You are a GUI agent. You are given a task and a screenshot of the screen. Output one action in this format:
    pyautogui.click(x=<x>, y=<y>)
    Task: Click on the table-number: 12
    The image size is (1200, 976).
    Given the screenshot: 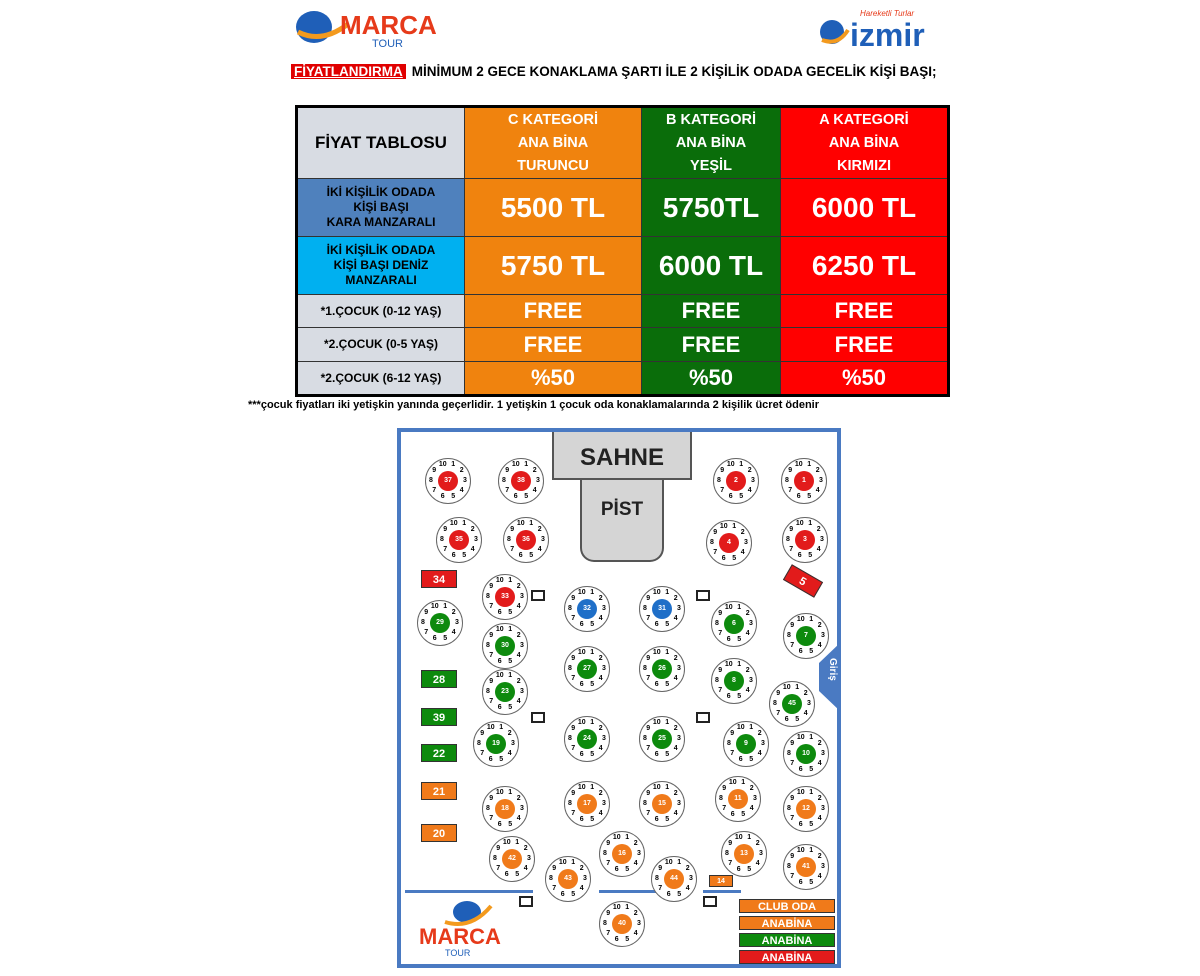 What is the action you would take?
    pyautogui.click(x=806, y=809)
    